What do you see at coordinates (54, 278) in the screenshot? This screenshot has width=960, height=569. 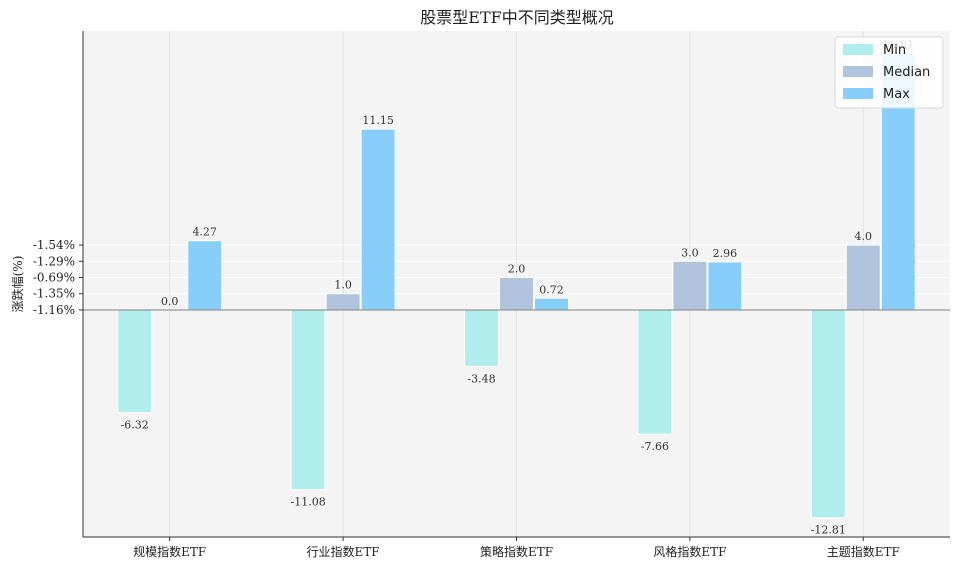 I see `y-tick-label: -0.69%` at bounding box center [54, 278].